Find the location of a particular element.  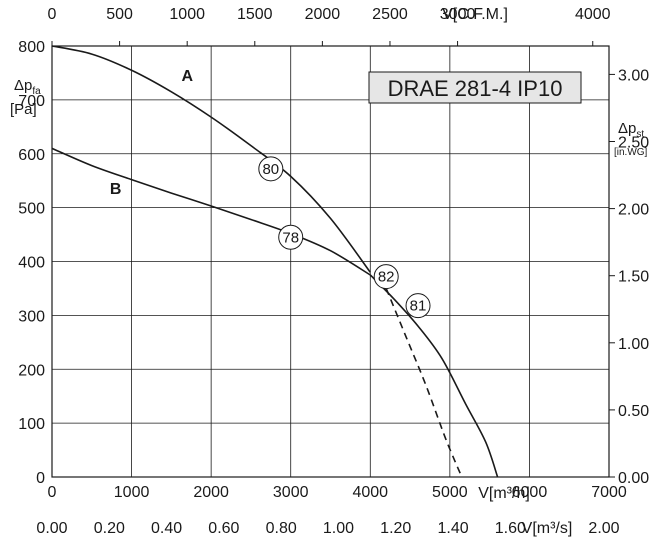

bottom-secondary-tick-label: 2.00 is located at coordinates (603, 528).